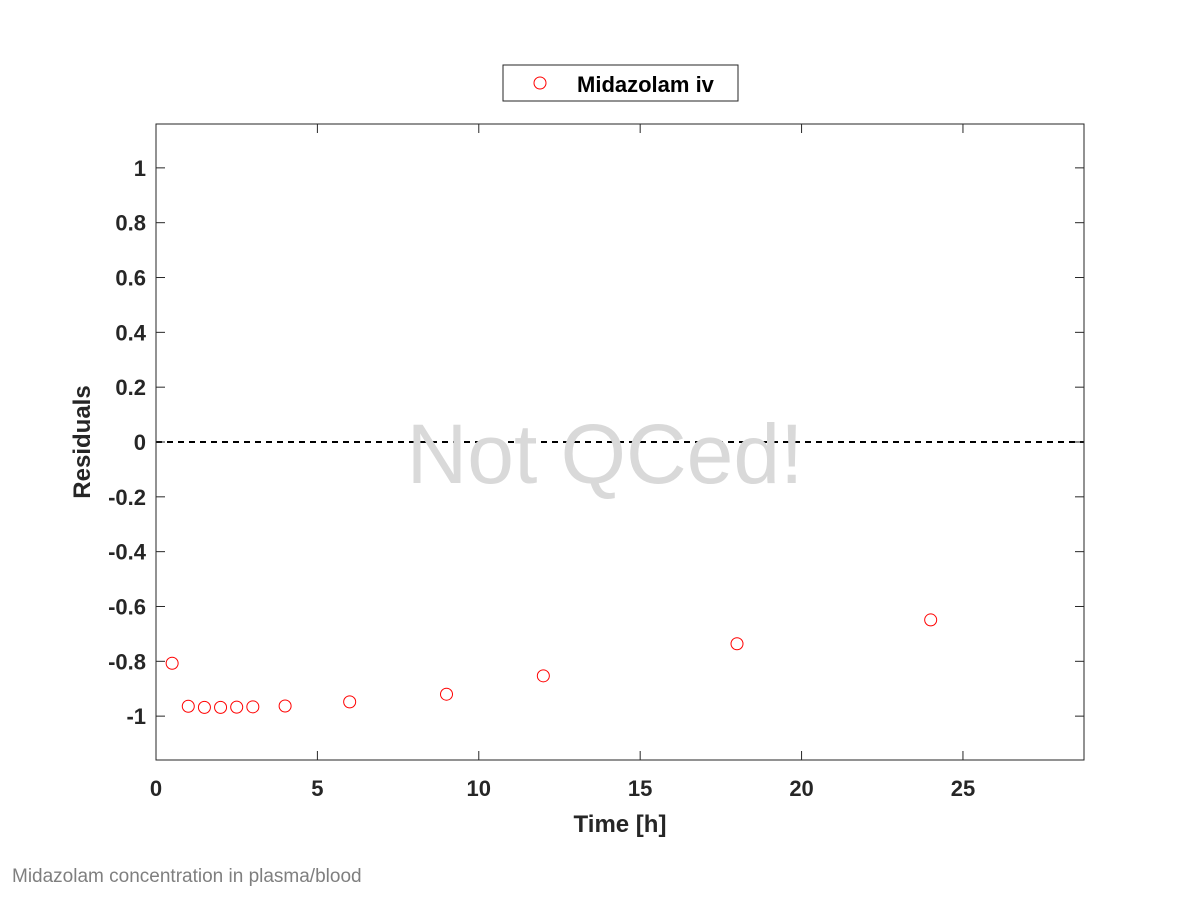 The height and width of the screenshot is (900, 1200). Describe the element at coordinates (187, 876) in the screenshot. I see `figure-caption: Midazolam concentration in plasma/blood` at that location.